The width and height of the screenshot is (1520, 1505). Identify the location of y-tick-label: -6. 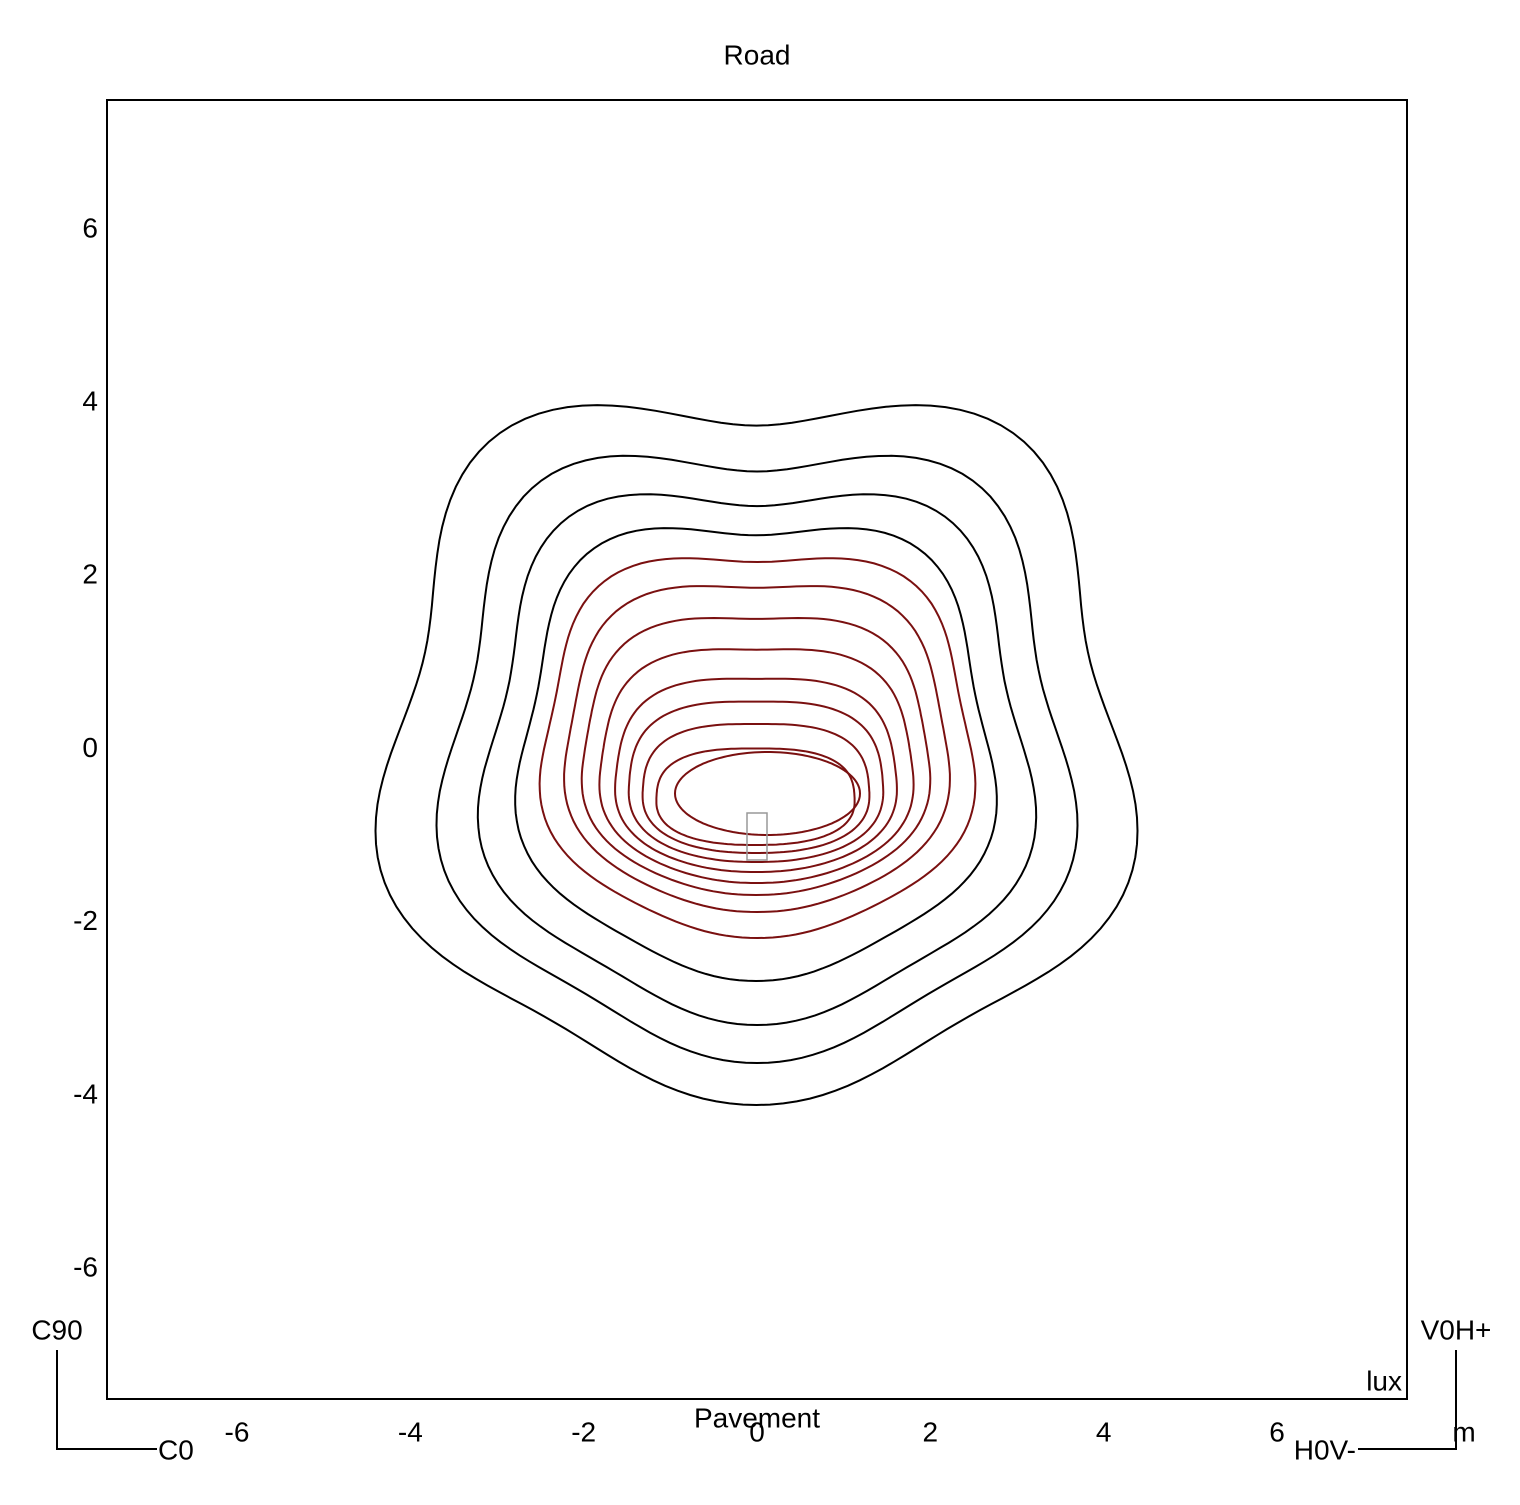
(85, 1266).